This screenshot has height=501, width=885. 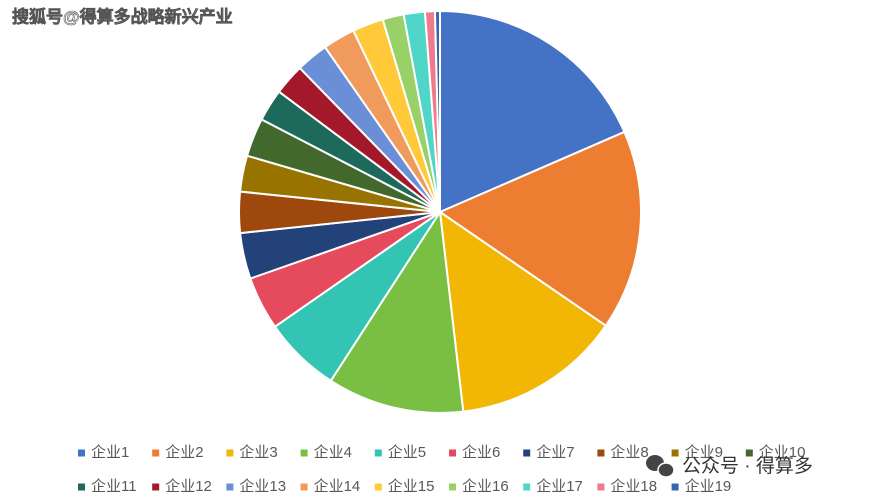 I want to click on legend-label: 企业18, so click(x=633, y=486).